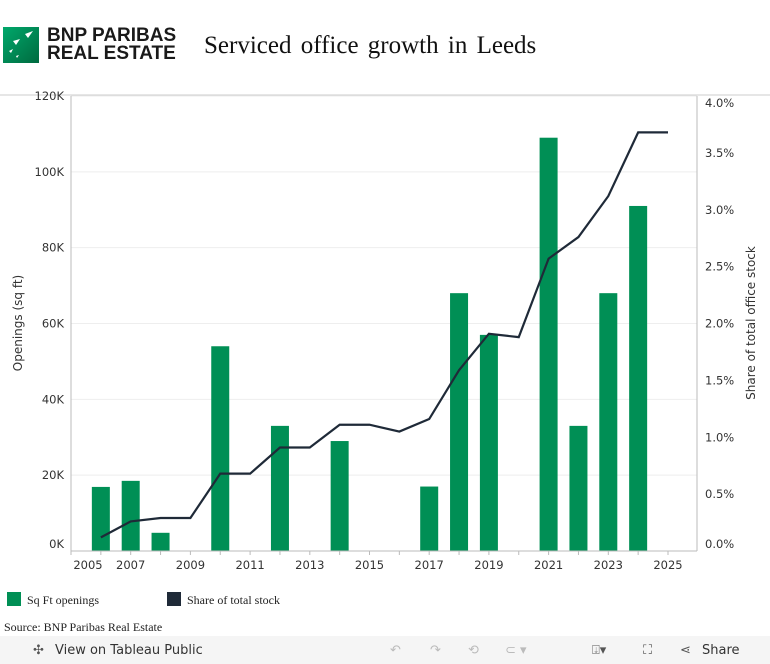 This screenshot has height=664, width=770. Describe the element at coordinates (395, 650) in the screenshot. I see `undo-icon: ↶` at that location.